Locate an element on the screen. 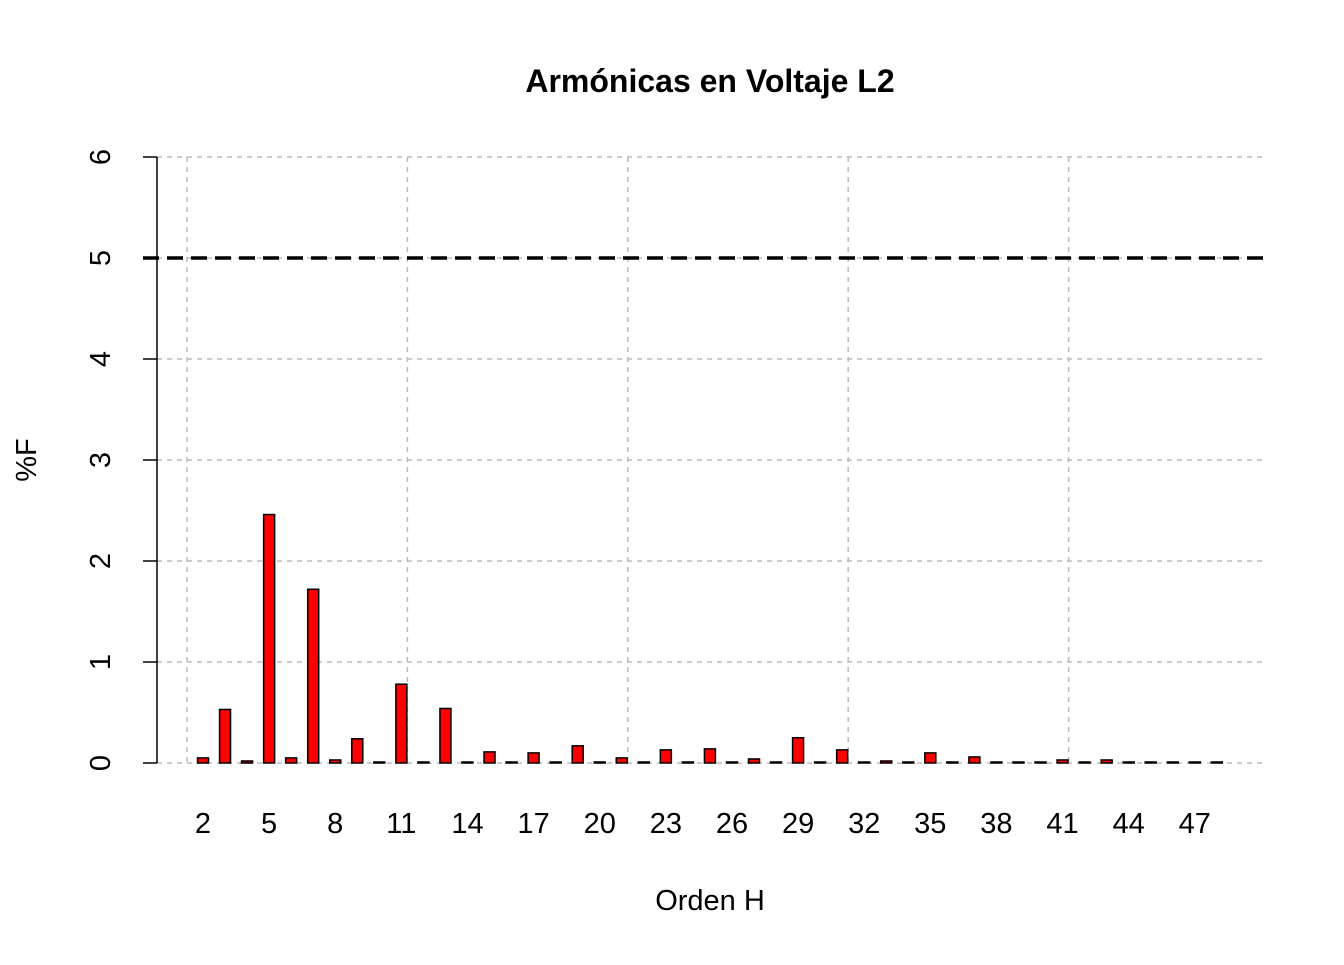  y-tick-label: 2 is located at coordinates (101, 561).